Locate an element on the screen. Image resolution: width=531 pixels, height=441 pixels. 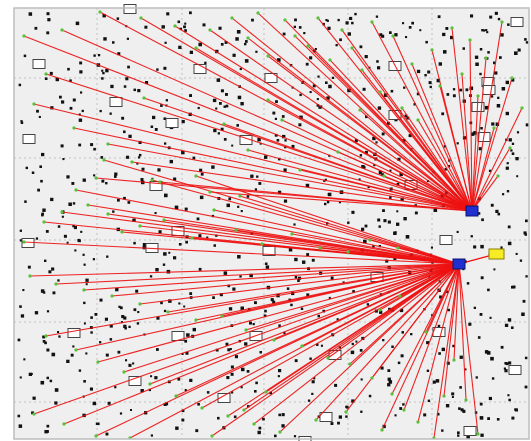
lower-hub is located at coordinates (459, 264).